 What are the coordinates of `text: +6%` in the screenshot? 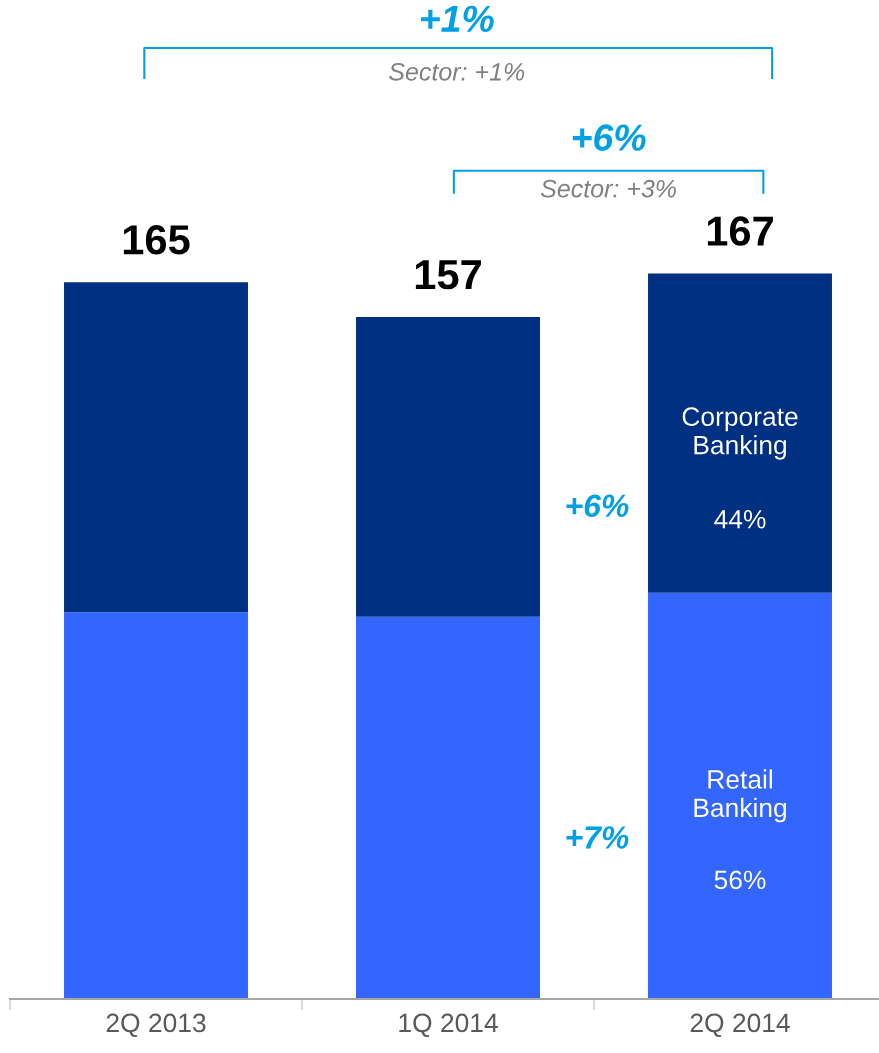 It's located at (609, 137).